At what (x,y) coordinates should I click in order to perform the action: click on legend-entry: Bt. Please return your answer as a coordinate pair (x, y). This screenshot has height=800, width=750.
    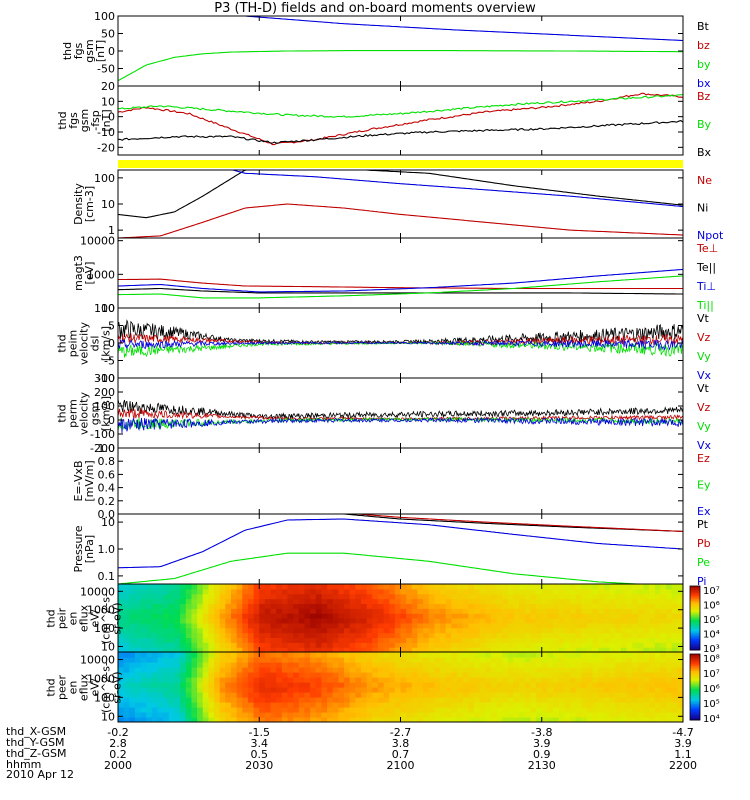
    Looking at the image, I should click on (703, 26).